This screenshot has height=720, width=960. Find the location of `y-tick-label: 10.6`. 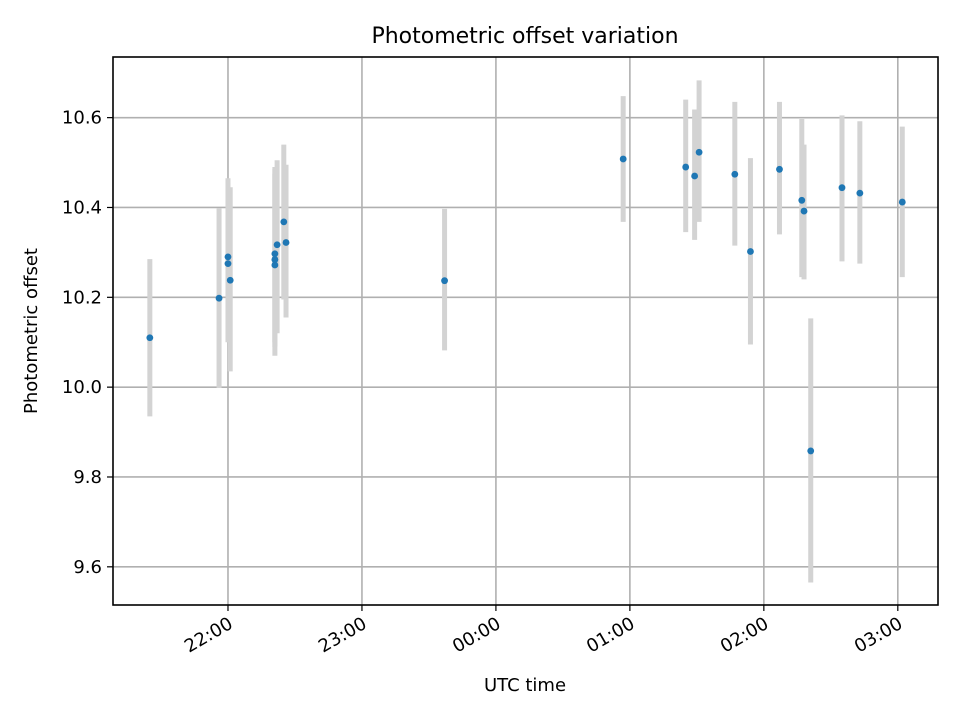

y-tick-label: 10.6 is located at coordinates (82, 118).